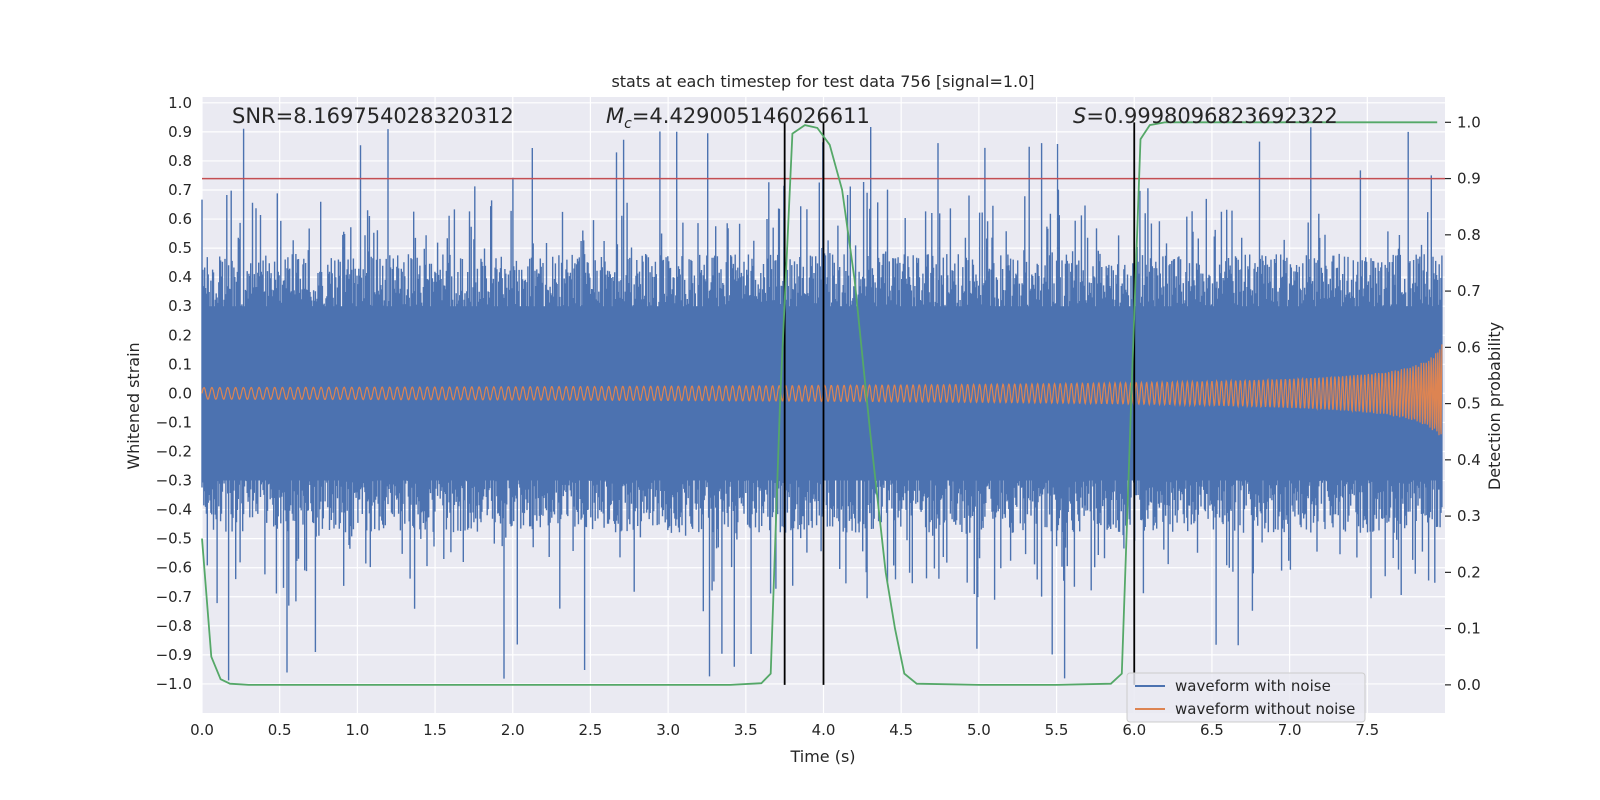 The image size is (1600, 800). What do you see at coordinates (822, 756) in the screenshot?
I see `x-axis-label: Time (s)` at bounding box center [822, 756].